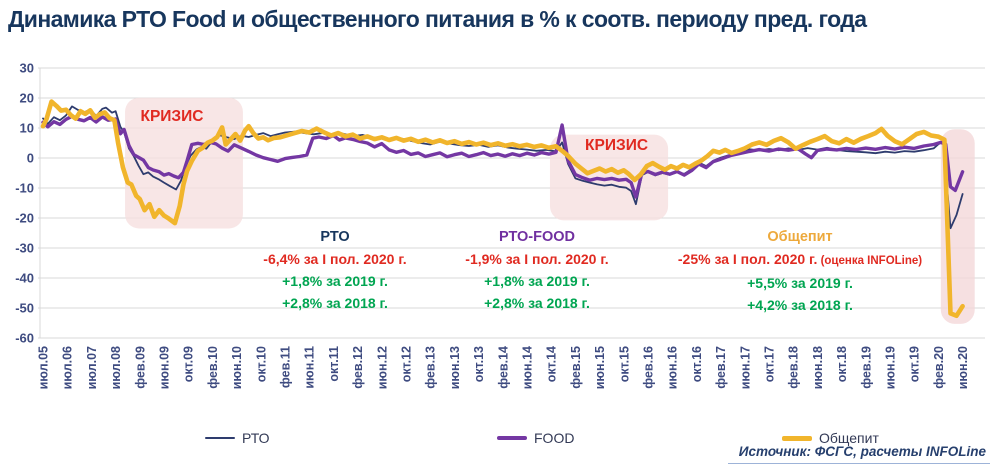 This screenshot has height=473, width=996. Describe the element at coordinates (697, 364) in the screenshot. I see `x-tick-label: окт.16` at that location.